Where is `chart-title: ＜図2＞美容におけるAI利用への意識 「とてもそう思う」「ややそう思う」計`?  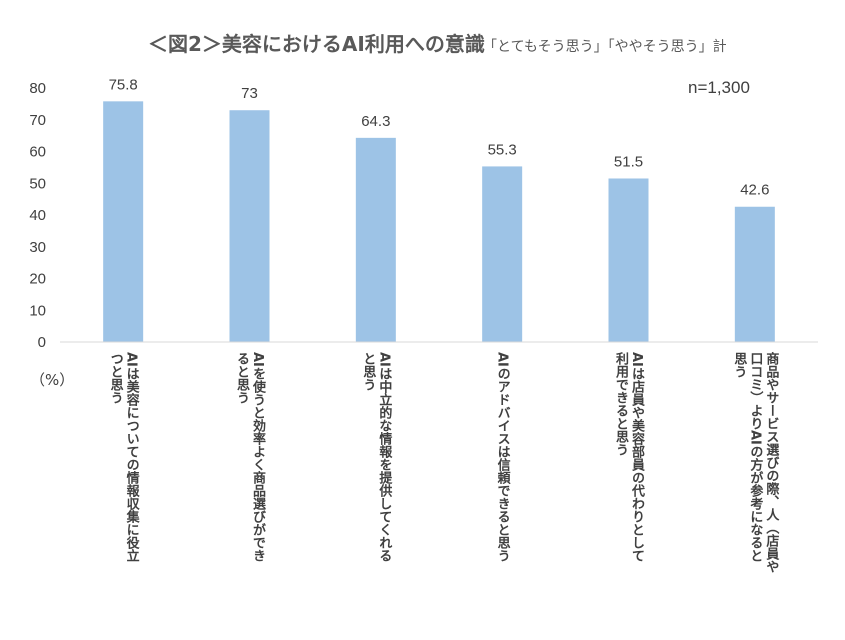
chart-title: ＜図2＞美容におけるAI利用への意識 「とてもそう思う」「ややそう思う」計 is located at coordinates (437, 44).